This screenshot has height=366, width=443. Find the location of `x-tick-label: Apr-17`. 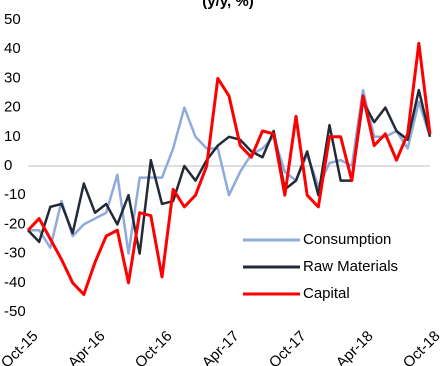

x-tick-label: Apr-17 is located at coordinates (221, 347).